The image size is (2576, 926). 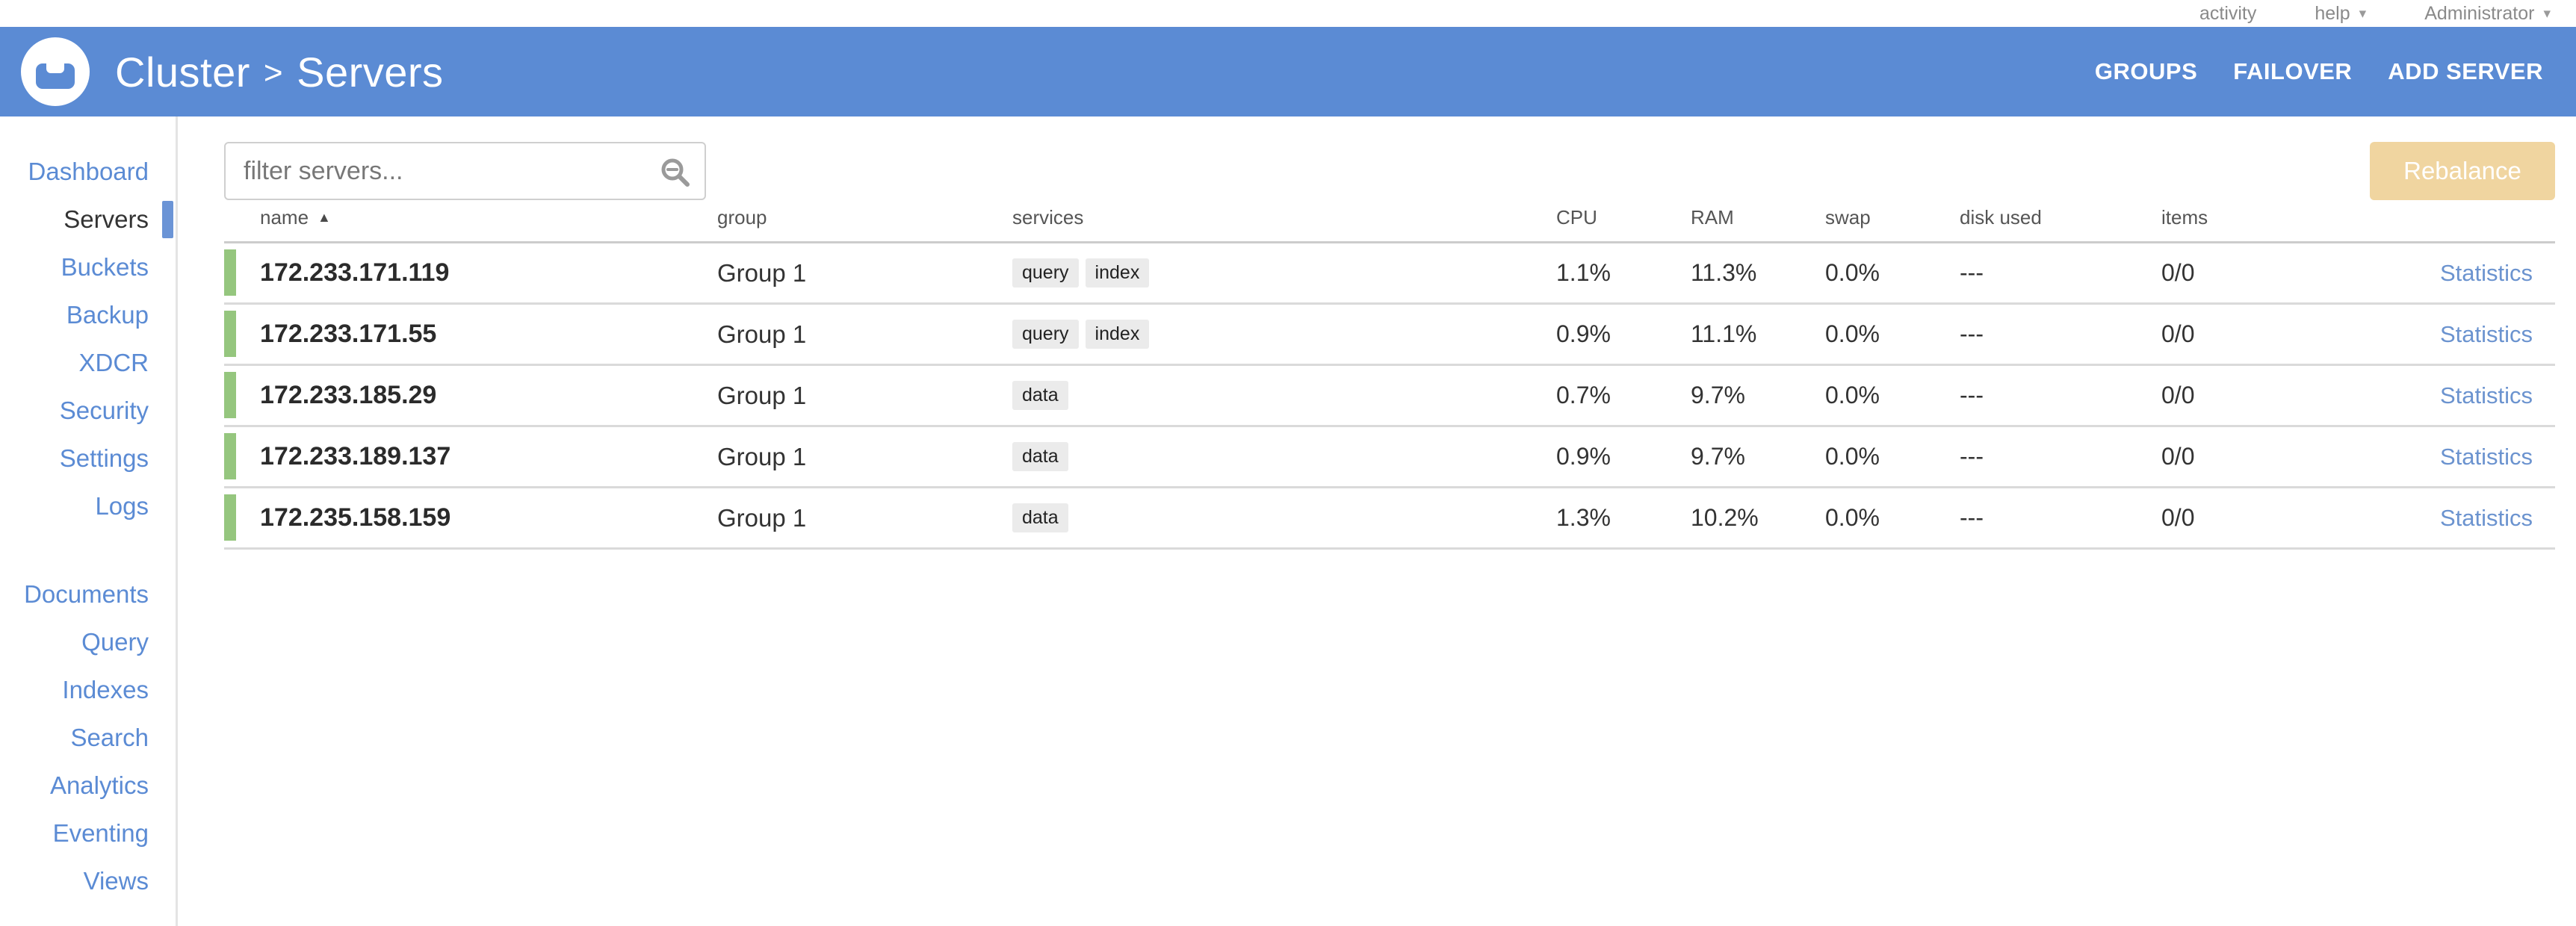 I want to click on column-header-ram: RAM, so click(x=1712, y=218).